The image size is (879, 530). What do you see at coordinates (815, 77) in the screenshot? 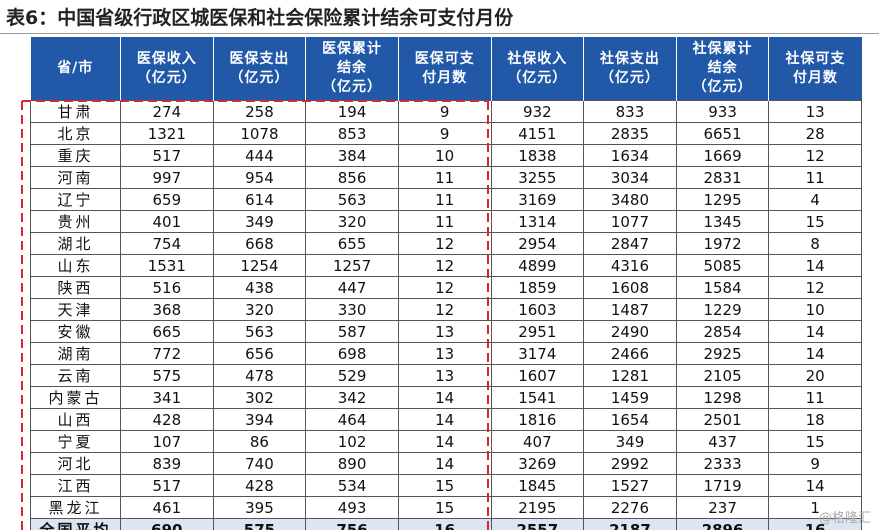
I see `header-text: 付月数` at bounding box center [815, 77].